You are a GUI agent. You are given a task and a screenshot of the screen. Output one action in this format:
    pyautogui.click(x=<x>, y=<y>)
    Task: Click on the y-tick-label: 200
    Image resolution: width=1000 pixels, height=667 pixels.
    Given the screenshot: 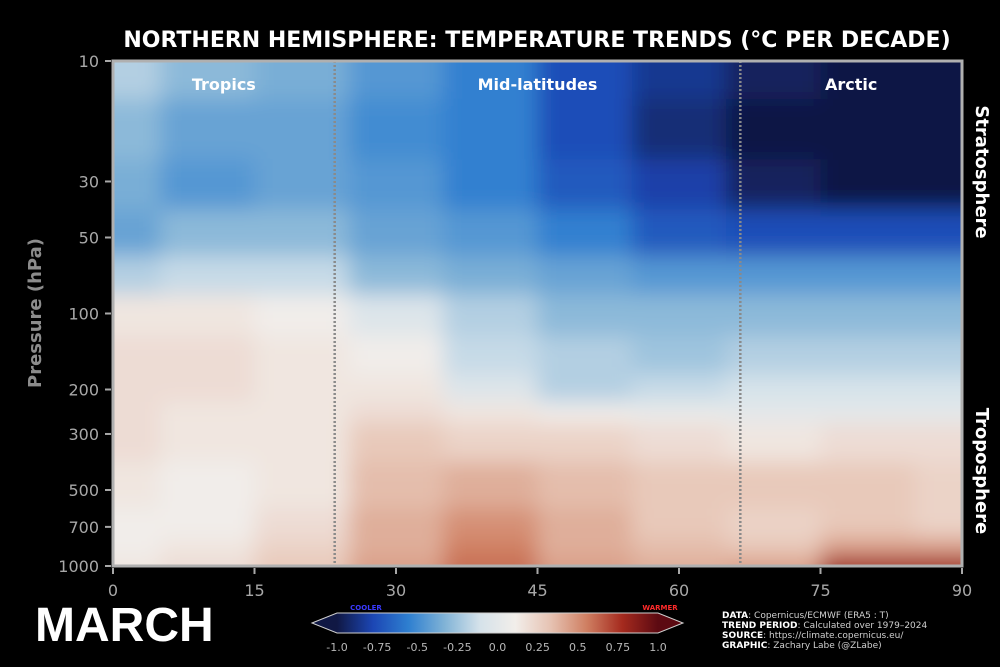 What is the action you would take?
    pyautogui.click(x=83, y=390)
    